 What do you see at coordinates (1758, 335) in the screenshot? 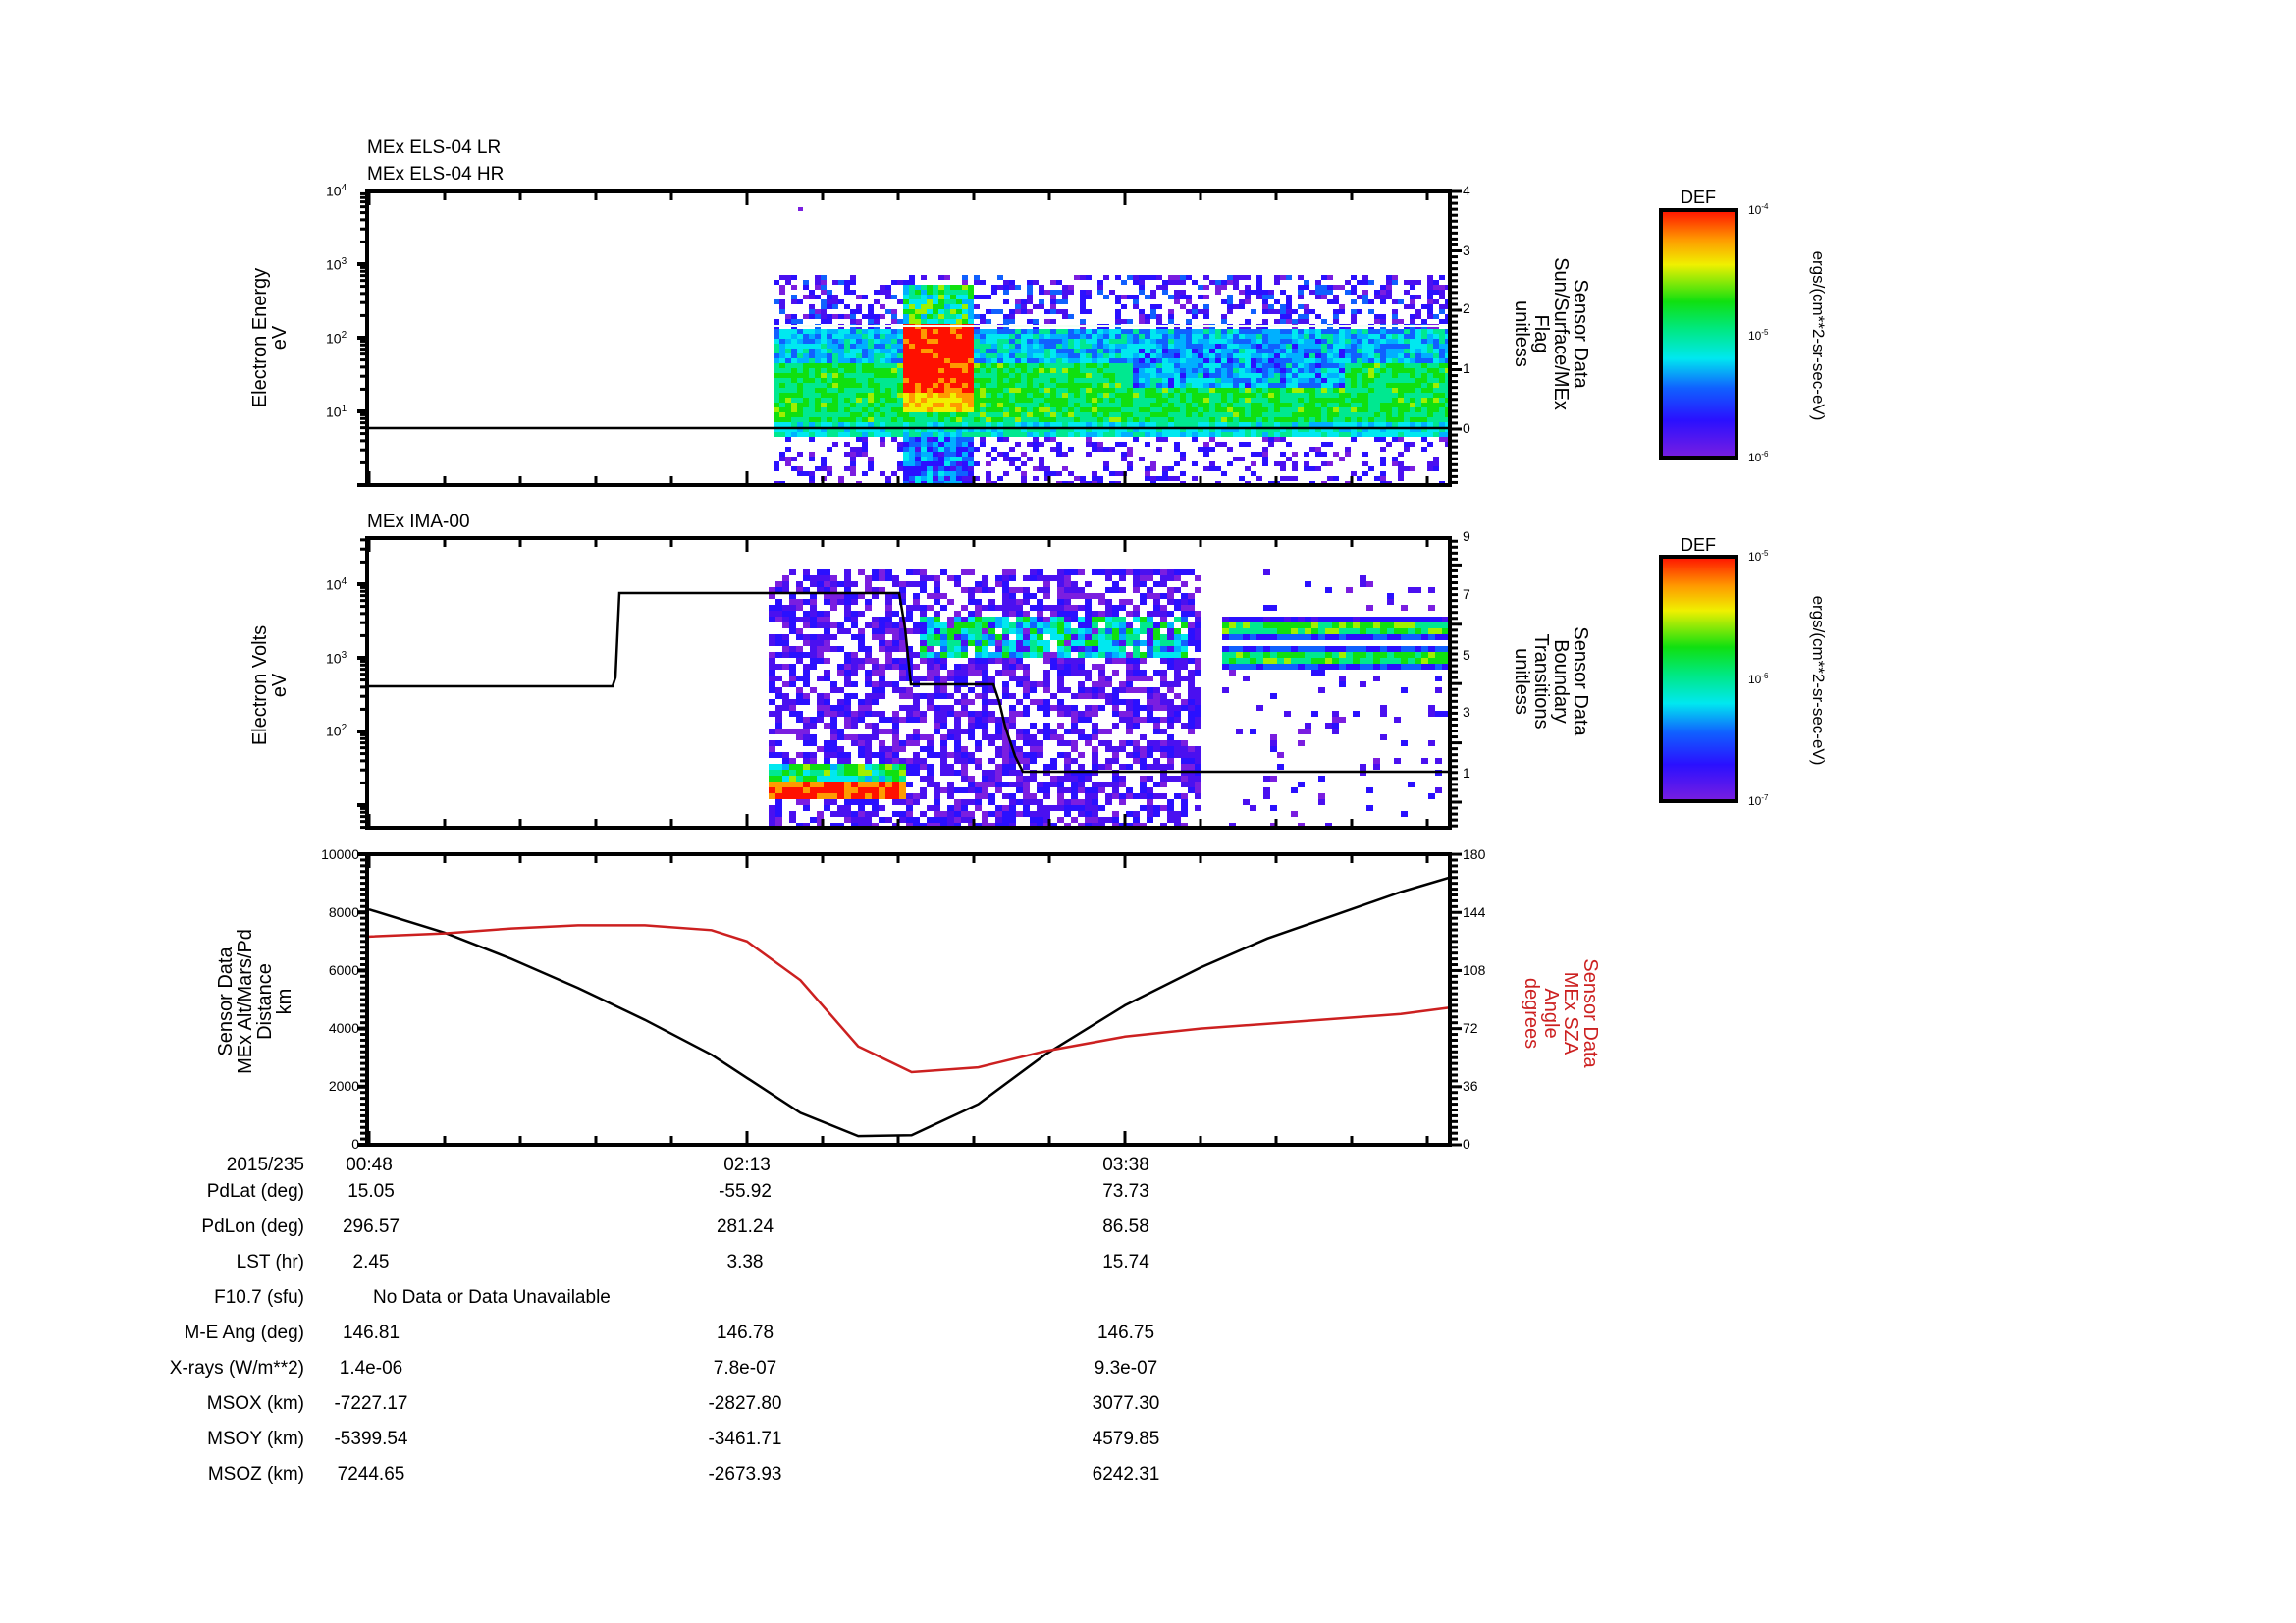
I see `els-cb-tick-1e-5: 10⁻⁵` at bounding box center [1758, 335].